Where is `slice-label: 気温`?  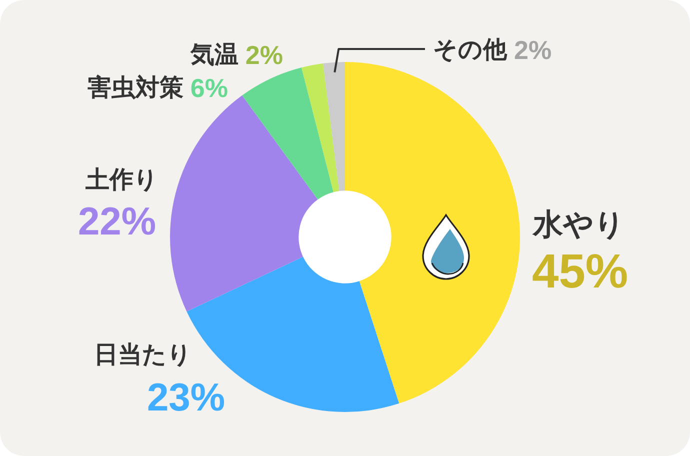 slice-label: 気温 is located at coordinates (213, 55).